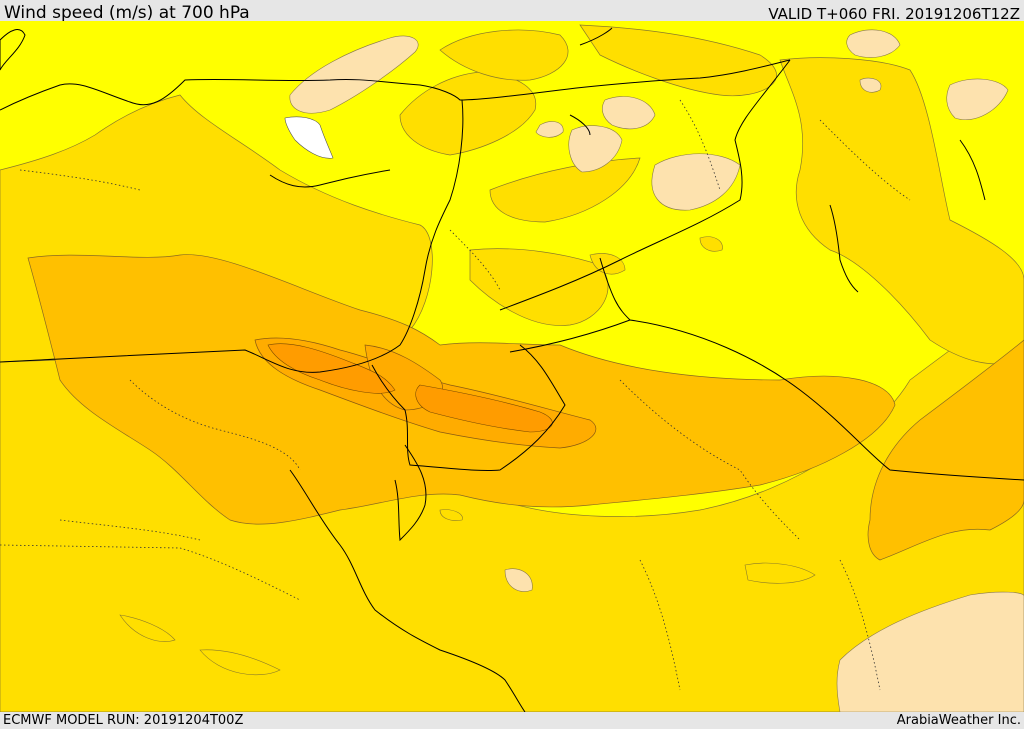 This screenshot has height=729, width=1024. I want to click on wind-band-calm, so click(309, 137).